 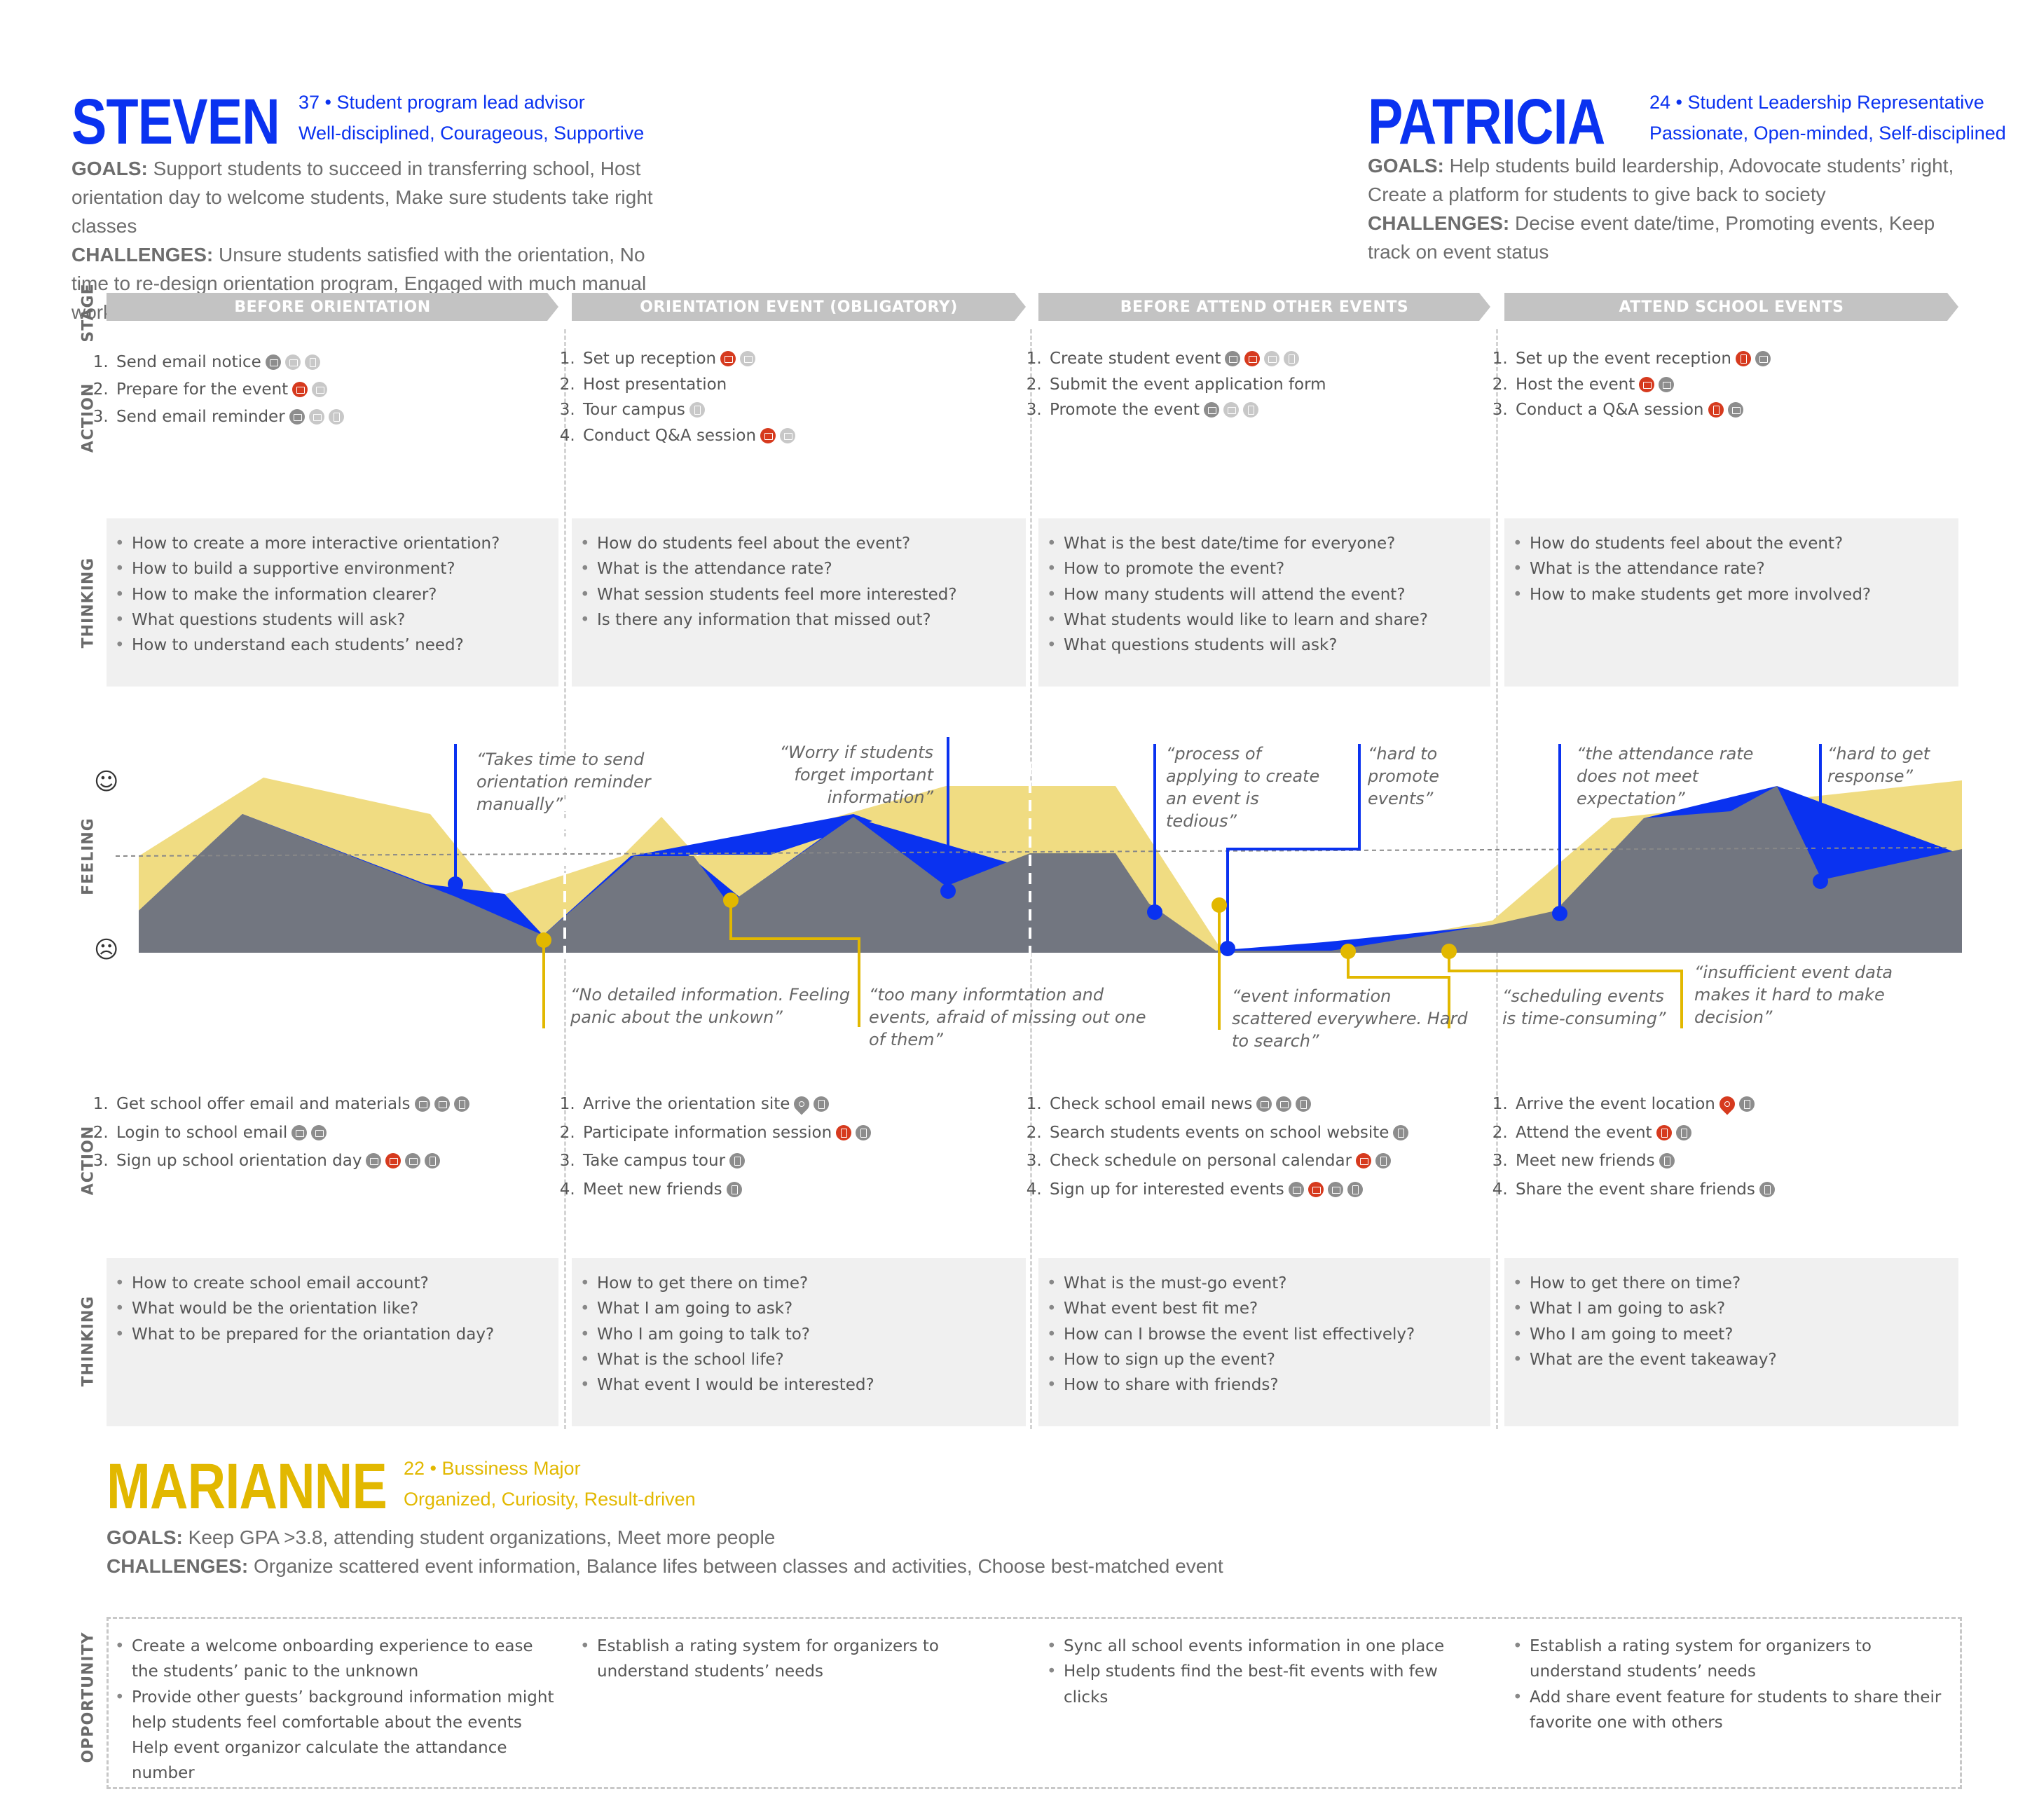 I want to click on persona-steven-traits: Well-disciplined, Courageous, Supportive, so click(x=471, y=133).